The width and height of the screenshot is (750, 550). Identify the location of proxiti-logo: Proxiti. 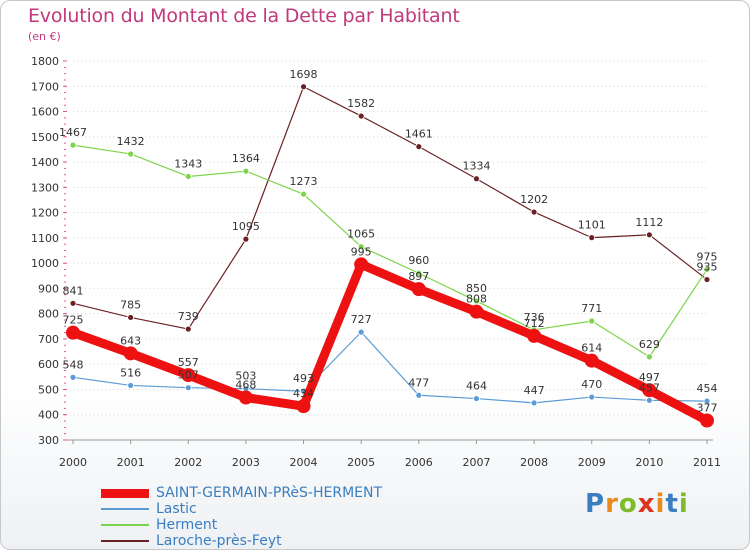
(637, 504).